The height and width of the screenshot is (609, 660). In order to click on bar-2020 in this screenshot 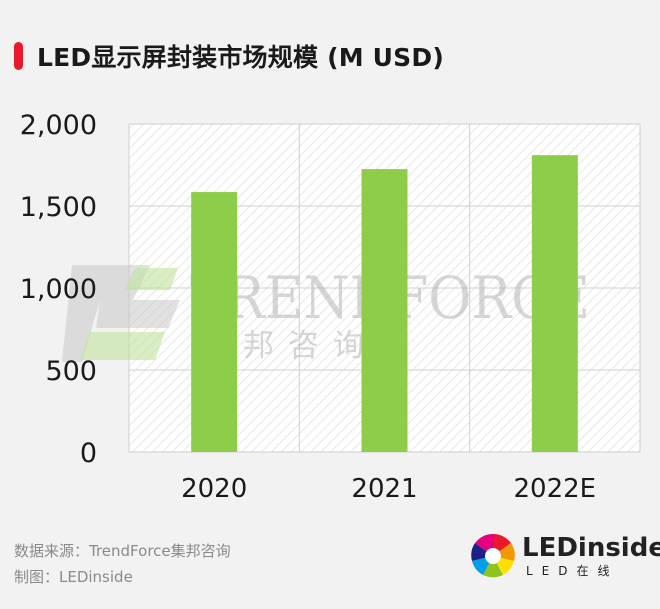, I will do `click(214, 322)`.